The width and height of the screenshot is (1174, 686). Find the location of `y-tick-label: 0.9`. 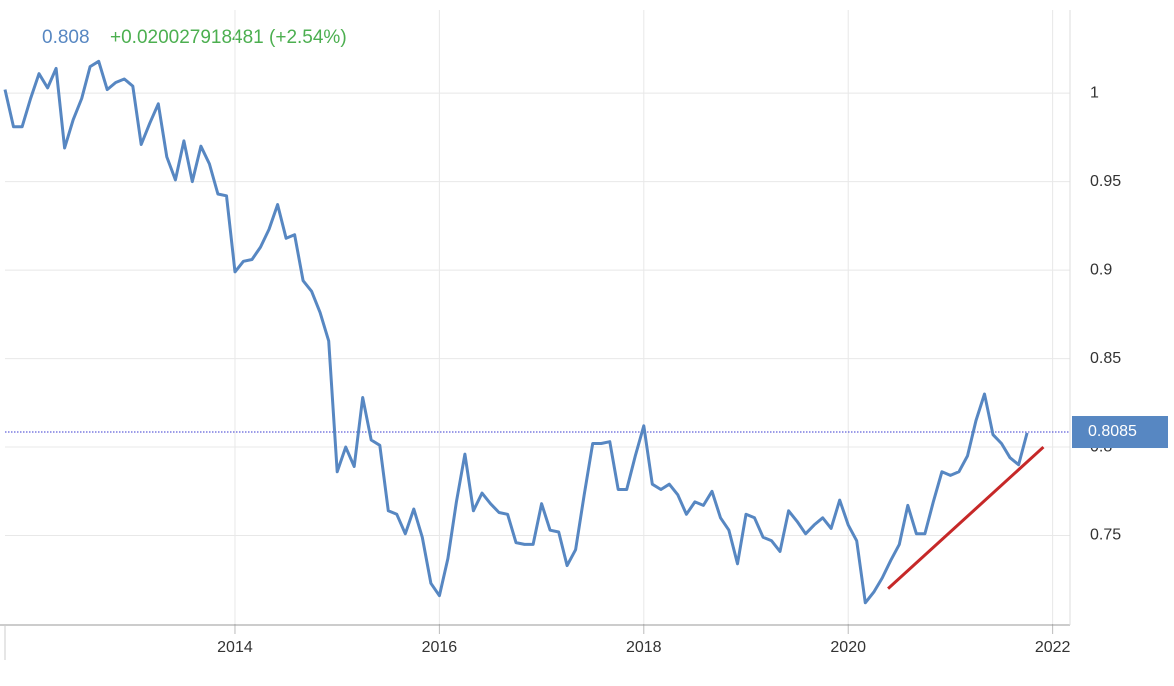

y-tick-label: 0.9 is located at coordinates (1101, 269).